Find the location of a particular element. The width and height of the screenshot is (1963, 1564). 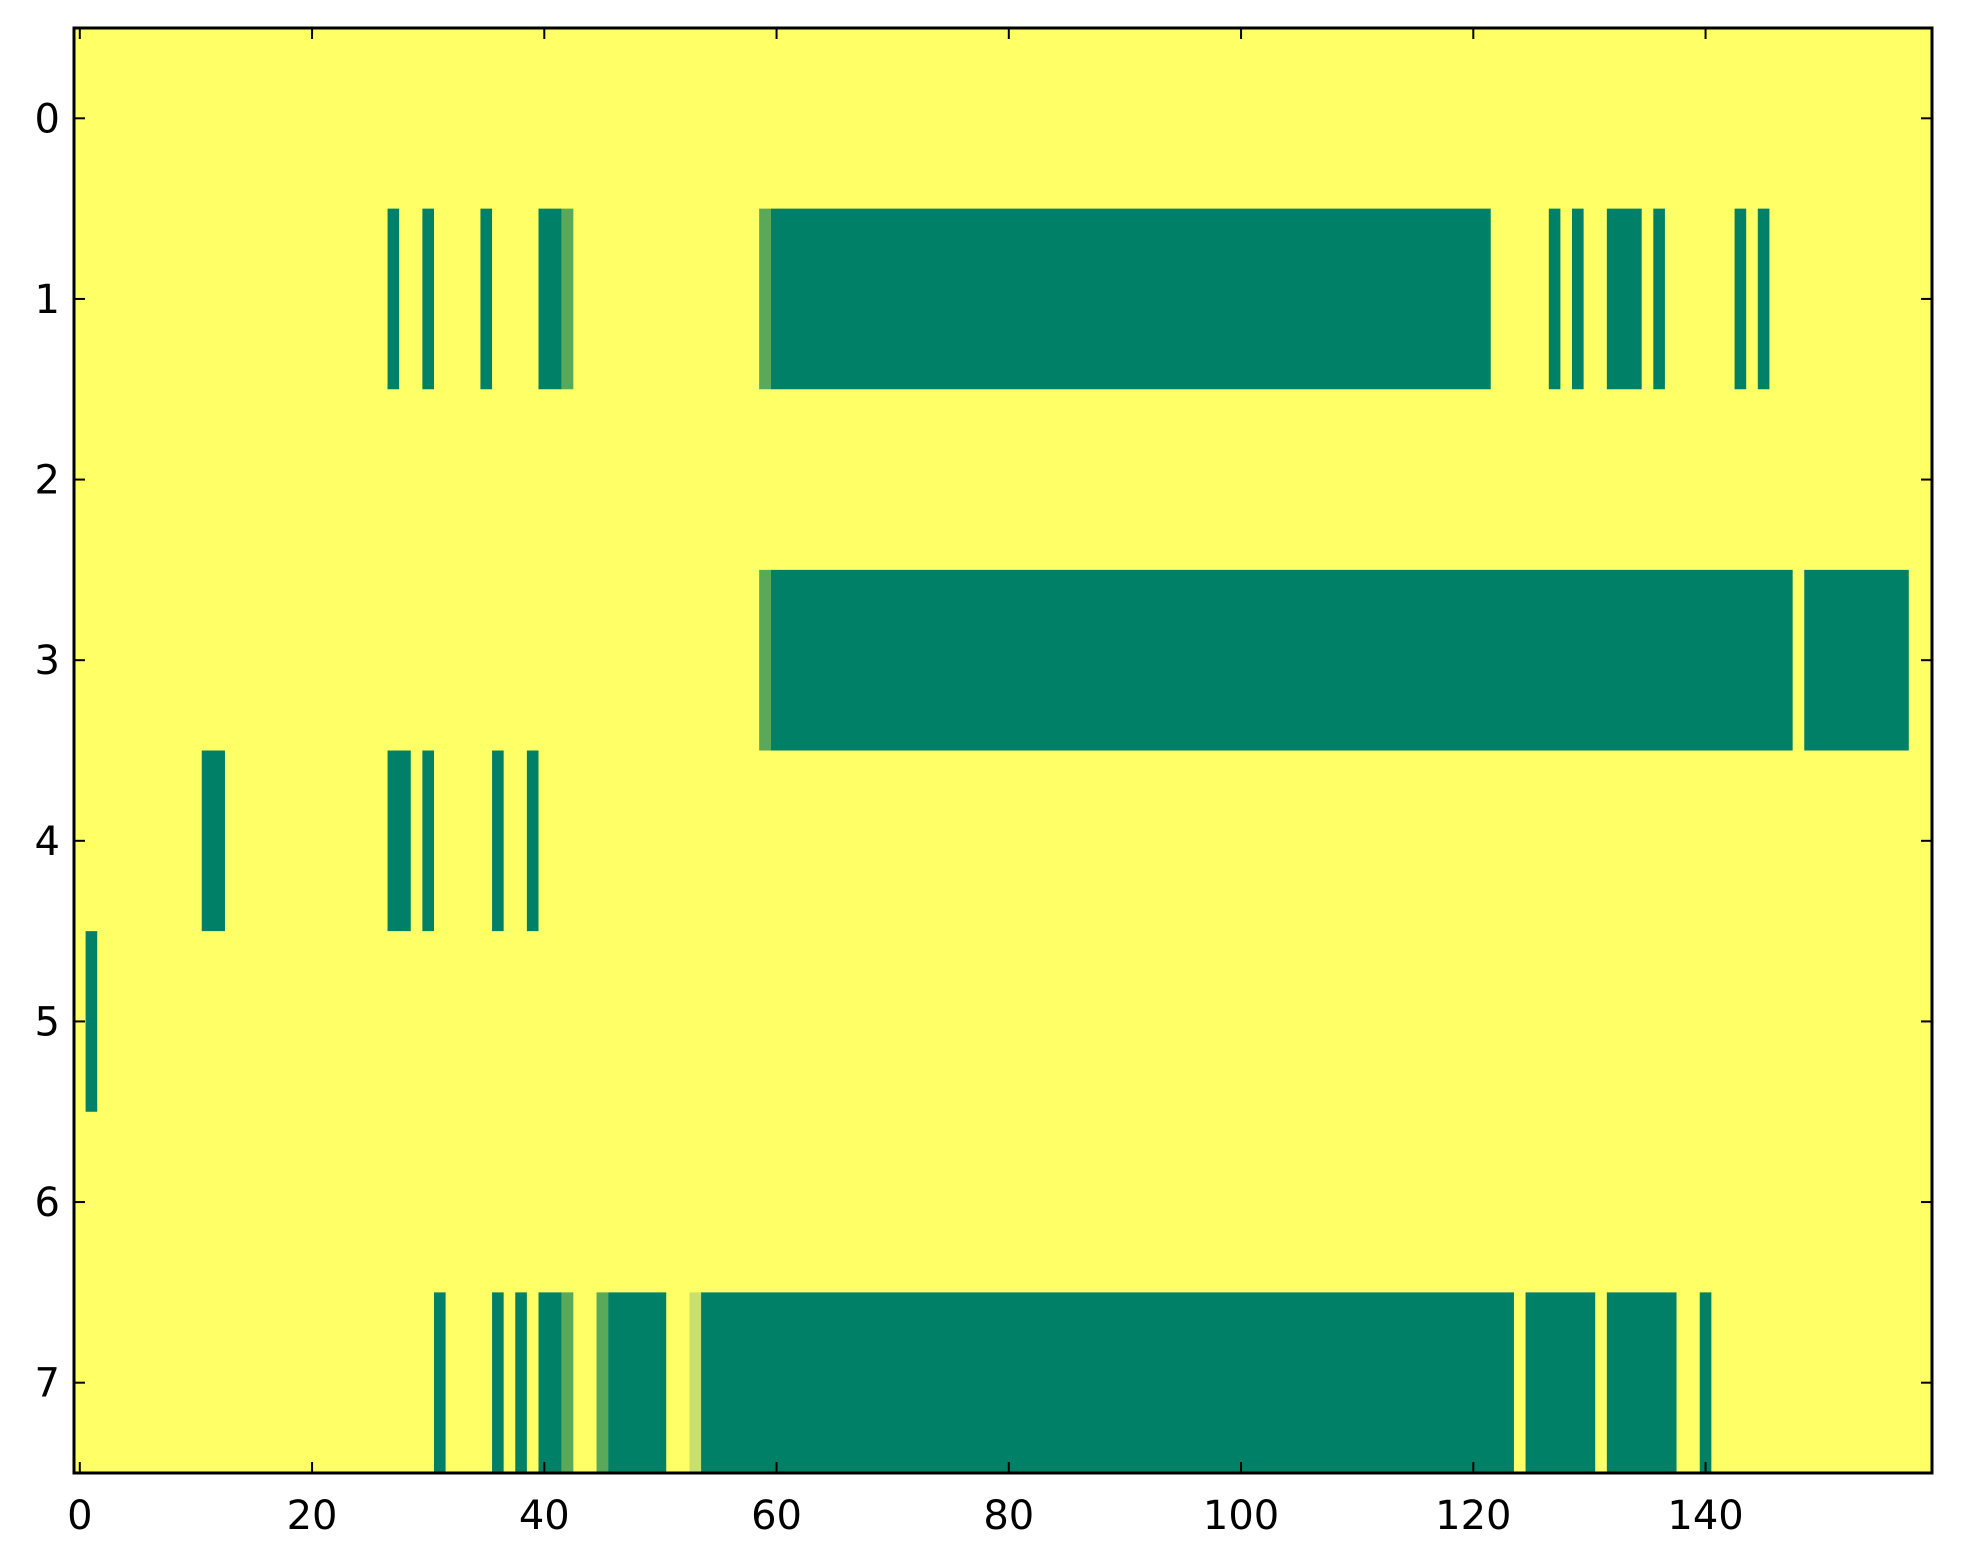

x-tick-label-140: 140 is located at coordinates (1705, 1516).